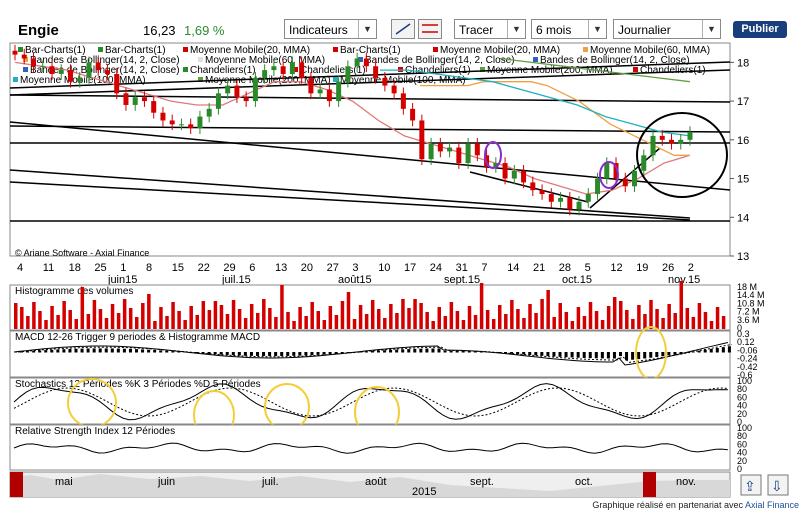  Describe the element at coordinates (403, 29) in the screenshot. I see `draw-line-button` at that location.